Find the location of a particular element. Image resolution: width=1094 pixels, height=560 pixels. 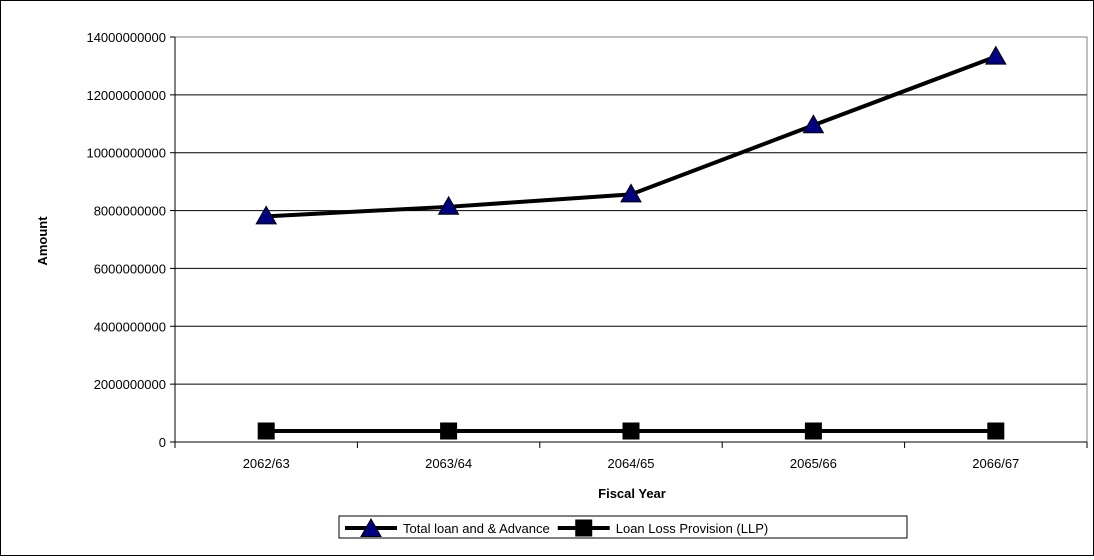

x-tick-label: 2066/67 is located at coordinates (995, 463).